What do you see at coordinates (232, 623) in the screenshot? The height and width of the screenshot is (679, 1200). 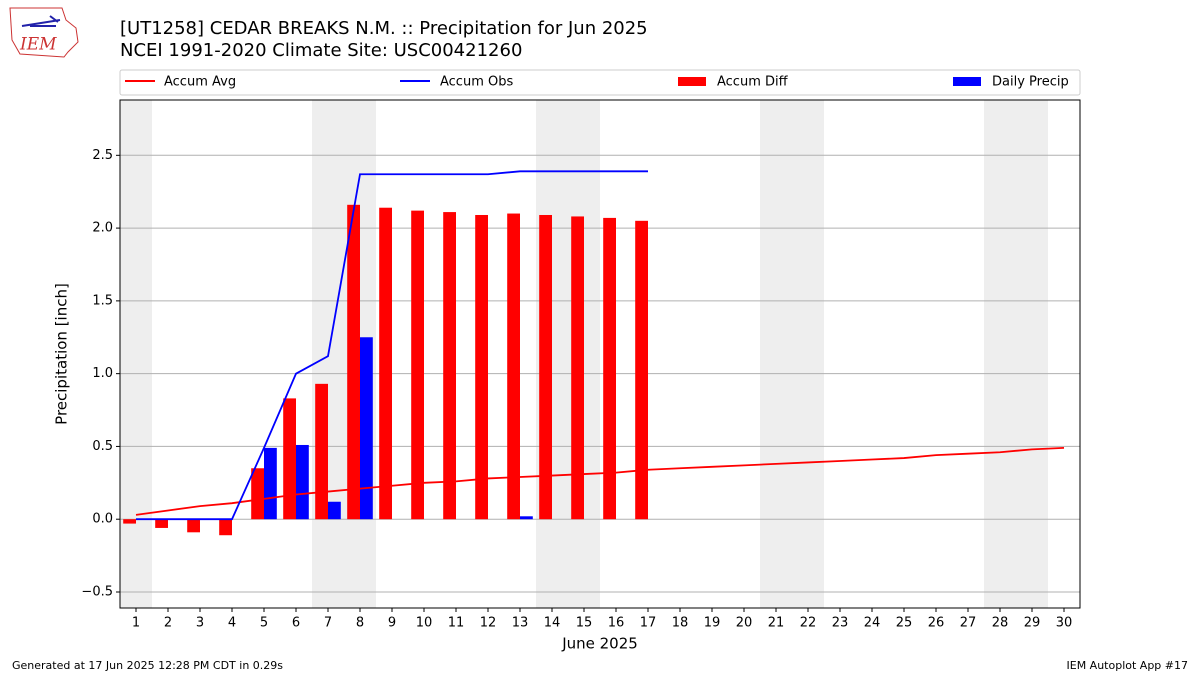 I see `x-tick-label: 4` at bounding box center [232, 623].